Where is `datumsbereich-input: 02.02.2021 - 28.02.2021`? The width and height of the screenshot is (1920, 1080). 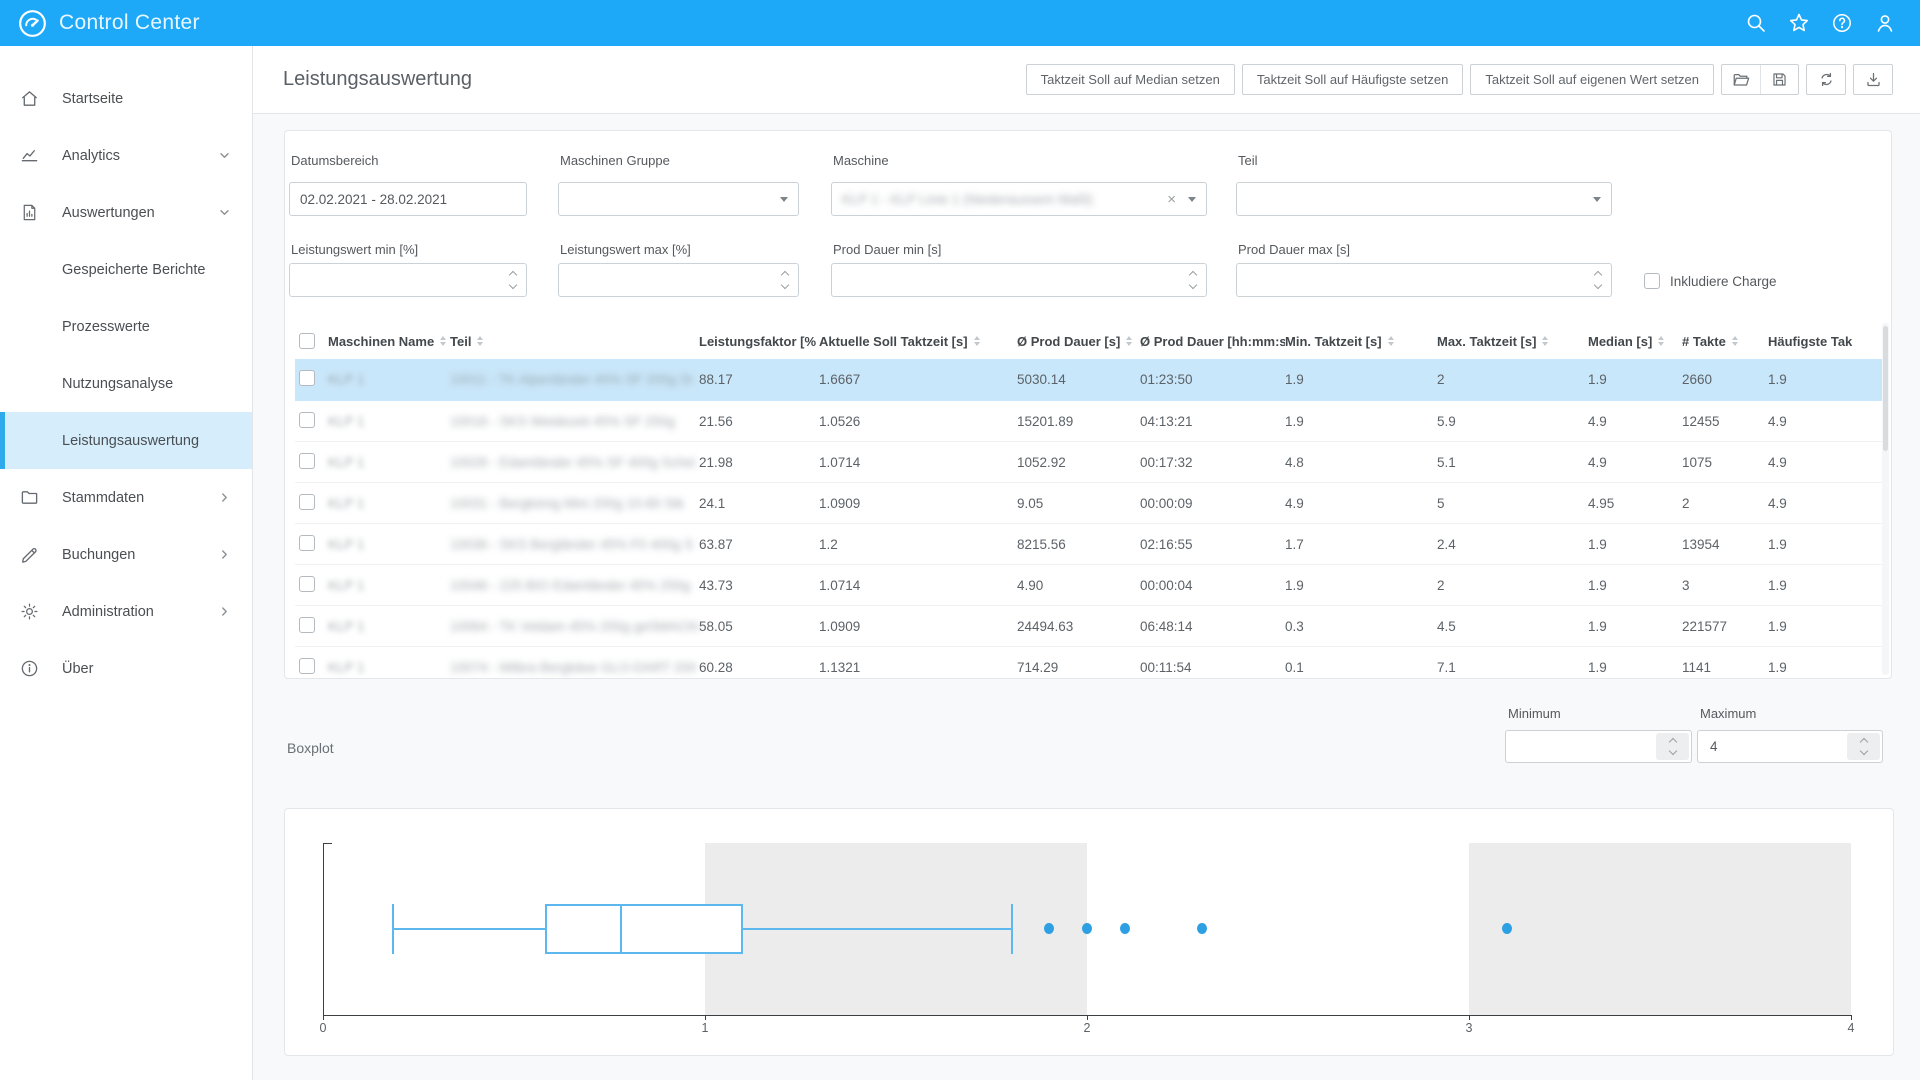
datumsbereich-input: 02.02.2021 - 28.02.2021 is located at coordinates (408, 199).